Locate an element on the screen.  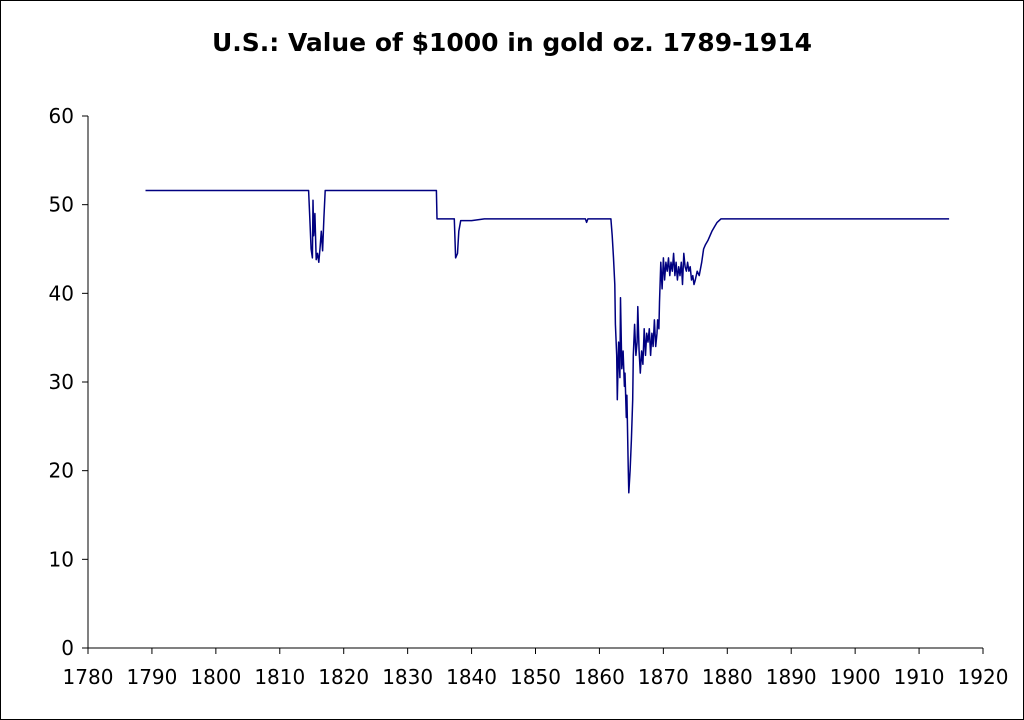
y-ticks: 0 10 20 30 40 50 60 is located at coordinates (68, 382).